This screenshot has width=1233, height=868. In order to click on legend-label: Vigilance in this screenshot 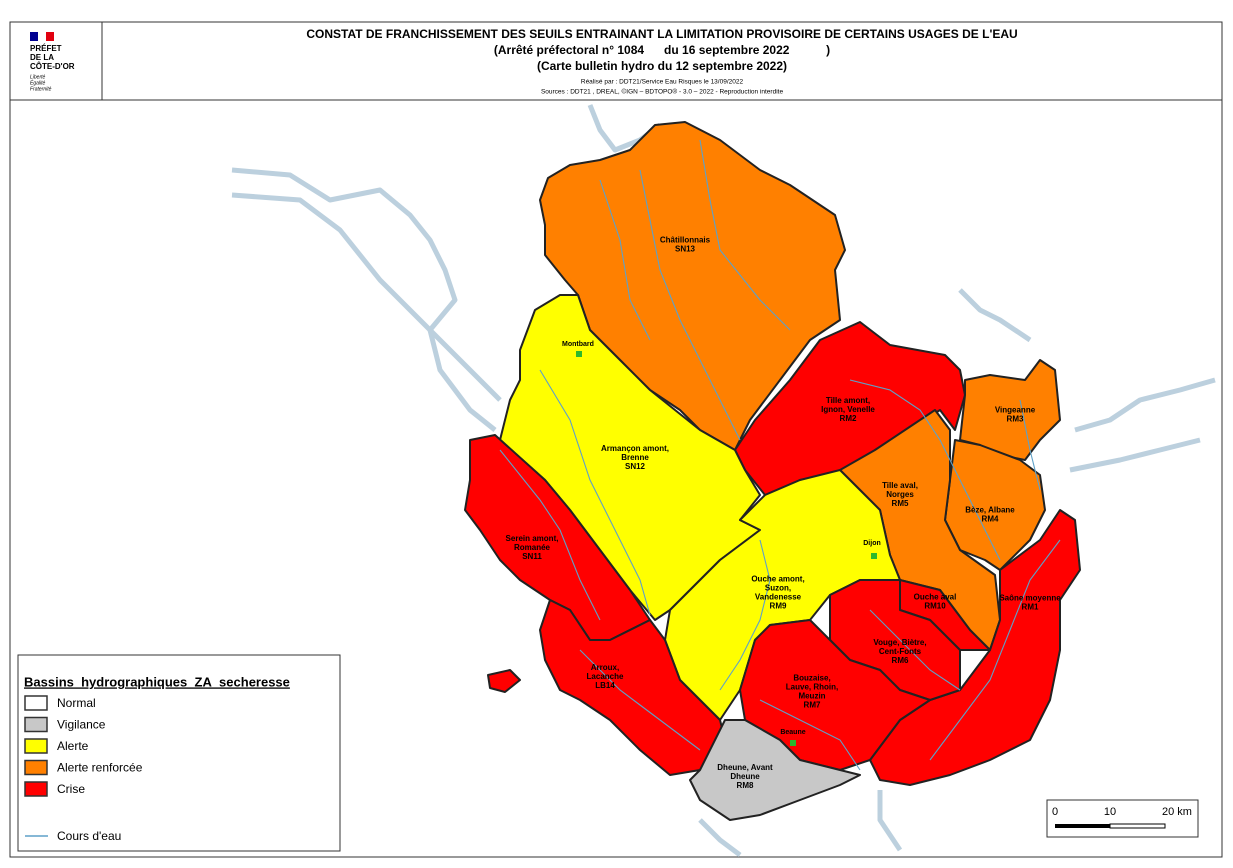, I will do `click(81, 725)`.